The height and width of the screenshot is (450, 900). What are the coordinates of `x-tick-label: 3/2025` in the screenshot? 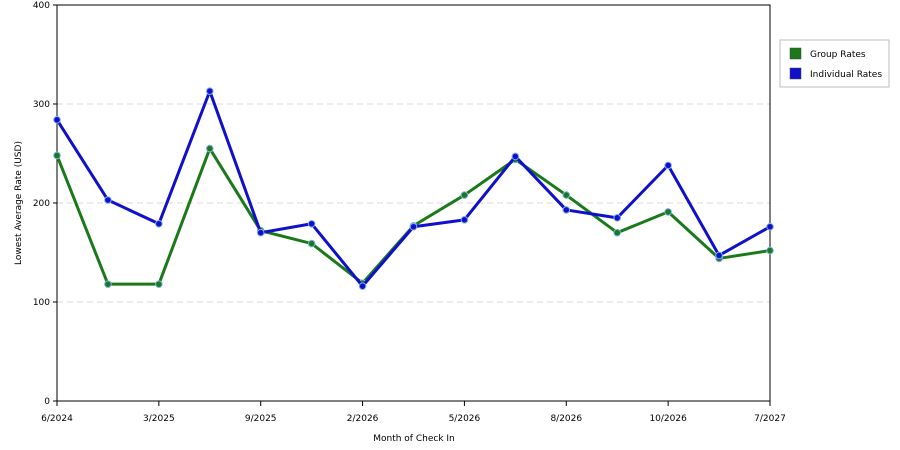 It's located at (159, 419).